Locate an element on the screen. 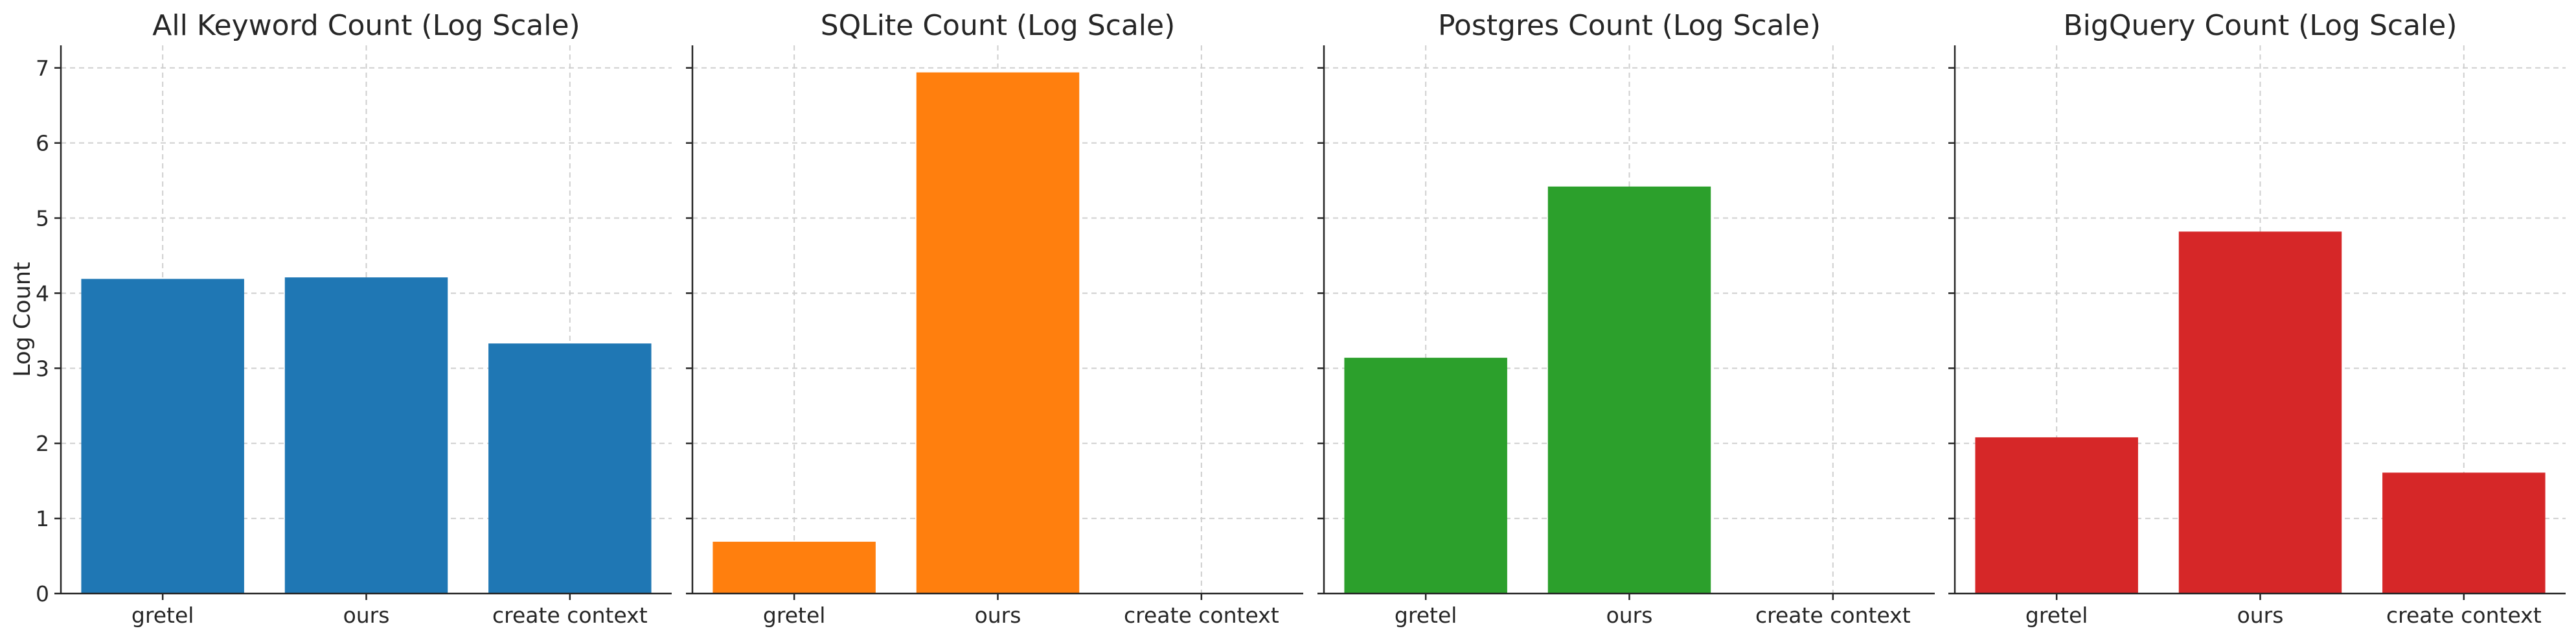 Image resolution: width=2576 pixels, height=635 pixels. y-tick-label: 7 is located at coordinates (43, 68).